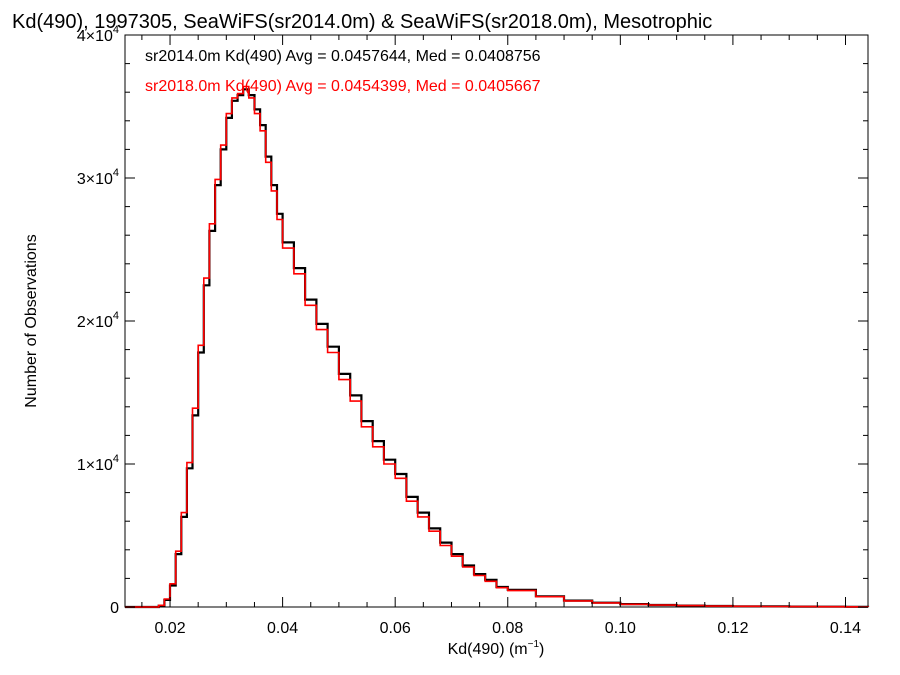 Image resolution: width=900 pixels, height=675 pixels. Describe the element at coordinates (98, 177) in the screenshot. I see `y-tick-label: 3×10⁴` at that location.